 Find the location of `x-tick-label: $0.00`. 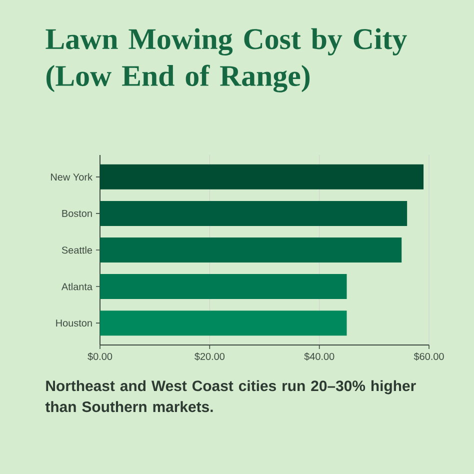

x-tick-label: $0.00 is located at coordinates (100, 356).